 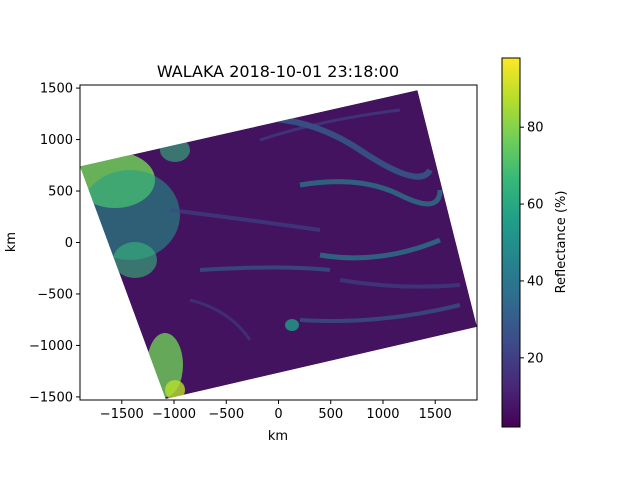 I want to click on x-axis: −1500 −1000 −500 0 500 1000 1500, so click(x=276, y=411).